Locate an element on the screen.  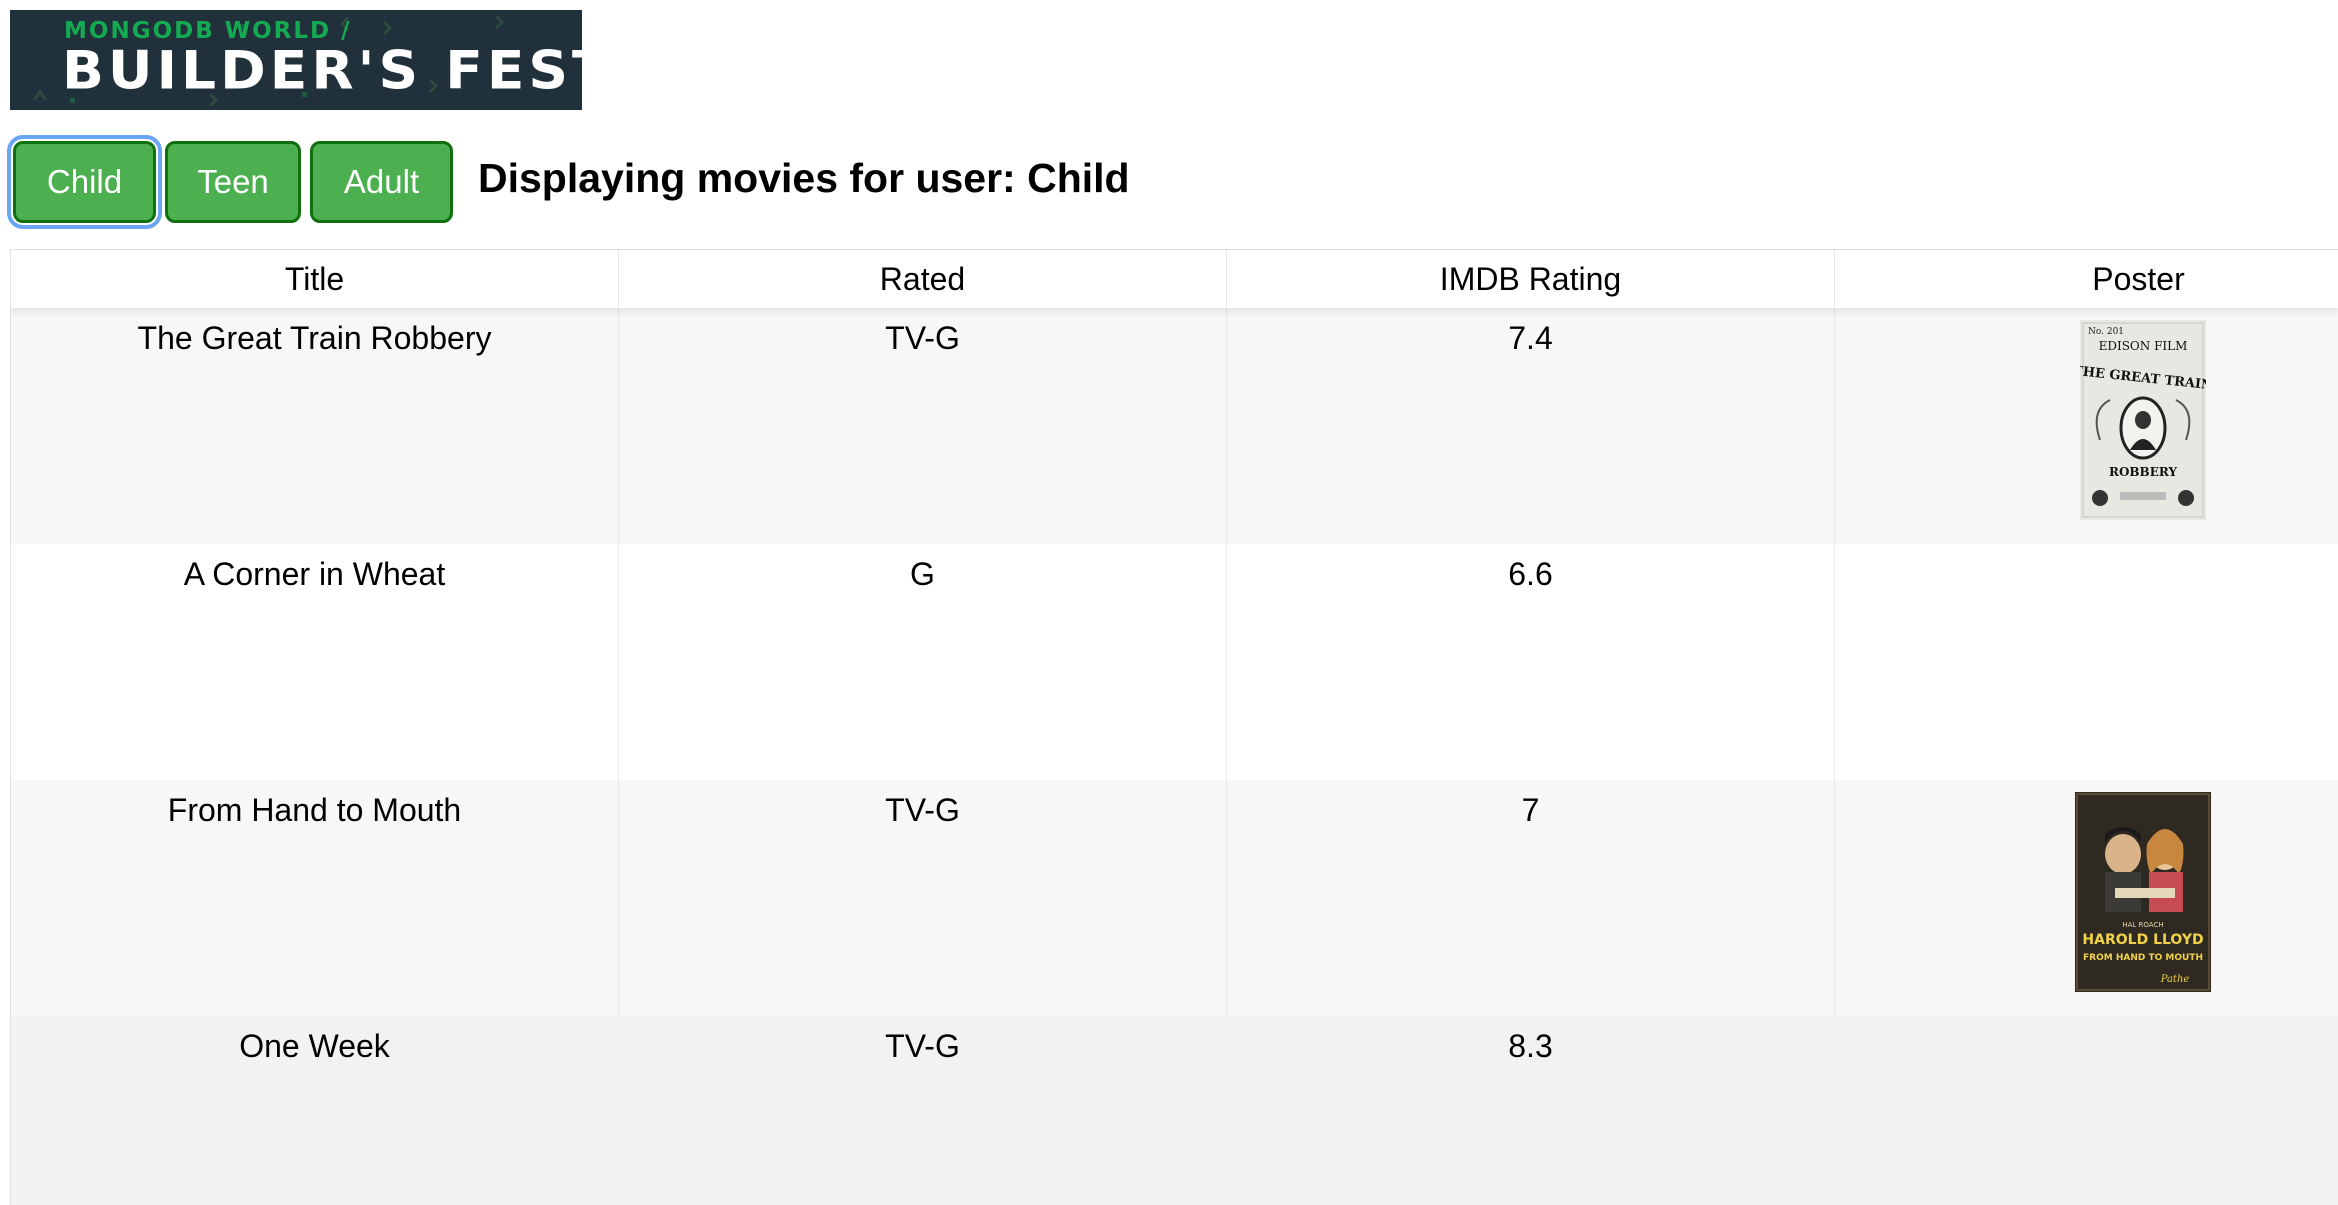
poster-text: No. 201 is located at coordinates (2106, 332).